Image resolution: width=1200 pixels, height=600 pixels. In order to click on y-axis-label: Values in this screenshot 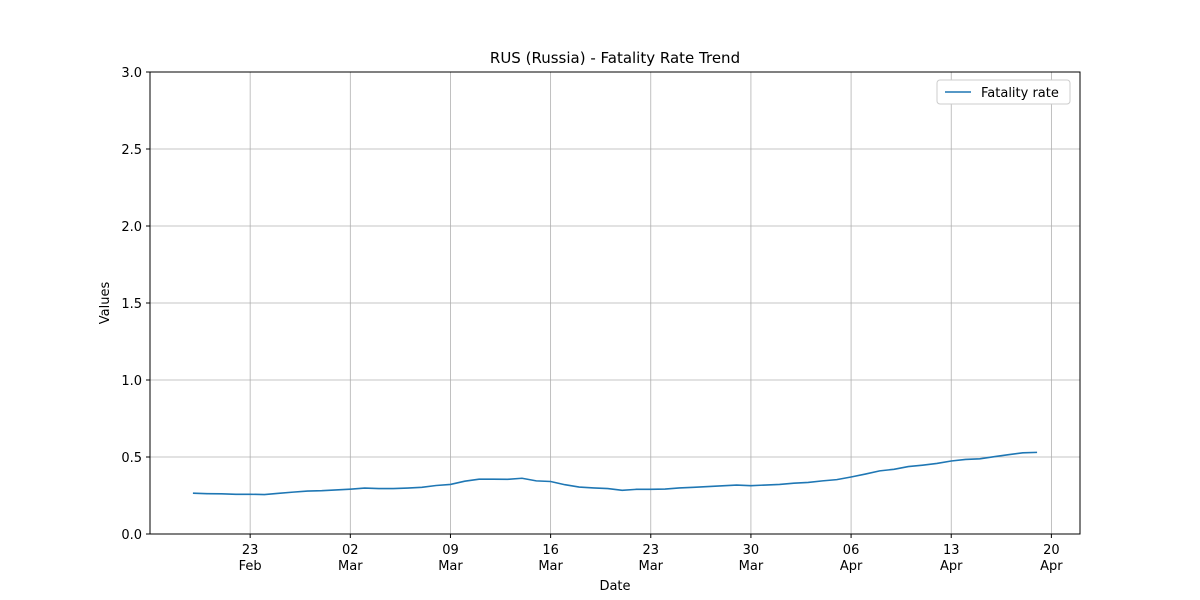, I will do `click(105, 303)`.